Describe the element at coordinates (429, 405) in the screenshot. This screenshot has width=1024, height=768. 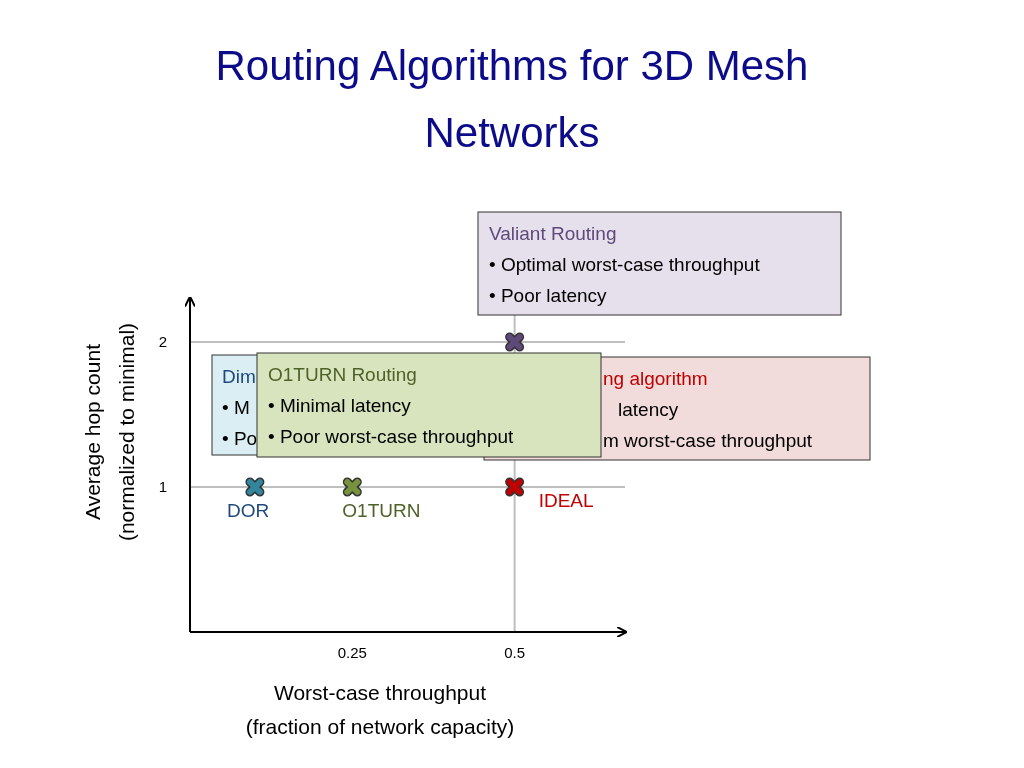
I see `note-box: O1TURN Routing • Minimal latency • Poor worst-case throughput` at that location.